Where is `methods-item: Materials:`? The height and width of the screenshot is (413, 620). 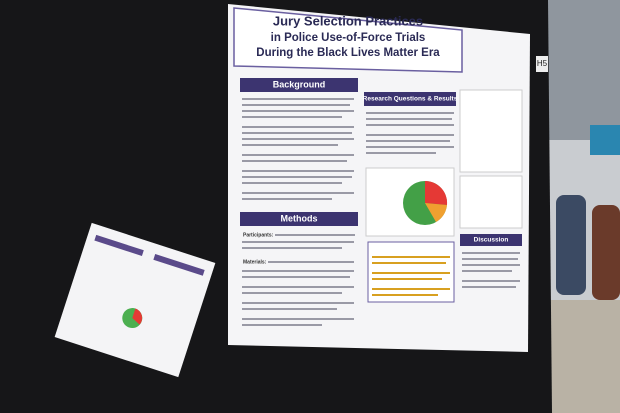
methods-item: Materials: is located at coordinates (255, 262).